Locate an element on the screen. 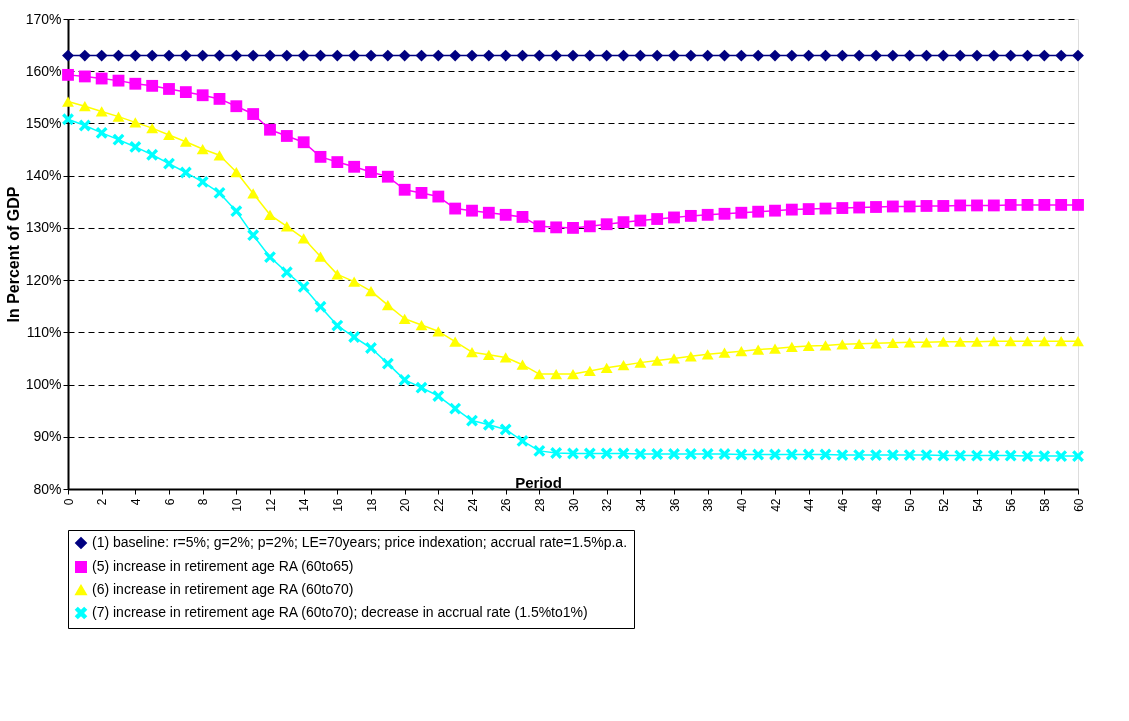 Image resolution: width=1129 pixels, height=721 pixels. x-tick-label: 40 is located at coordinates (741, 505).